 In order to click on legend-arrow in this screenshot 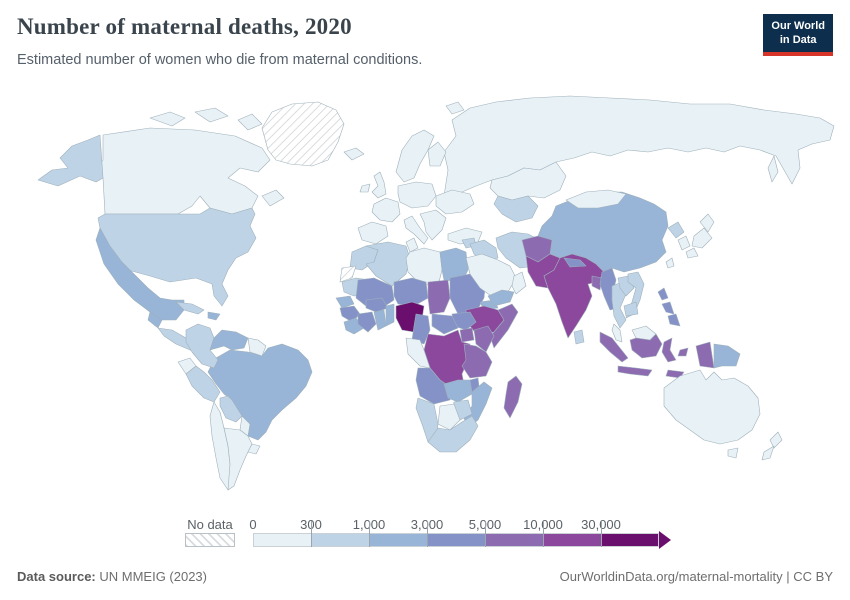, I will do `click(665, 540)`.